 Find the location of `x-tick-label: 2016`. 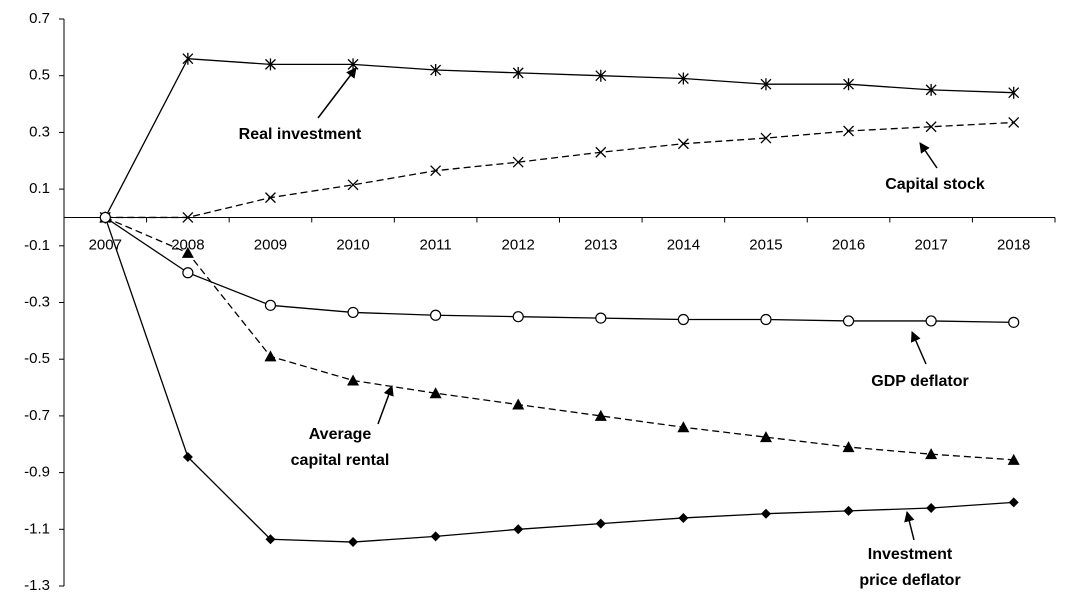

x-tick-label: 2016 is located at coordinates (848, 244).